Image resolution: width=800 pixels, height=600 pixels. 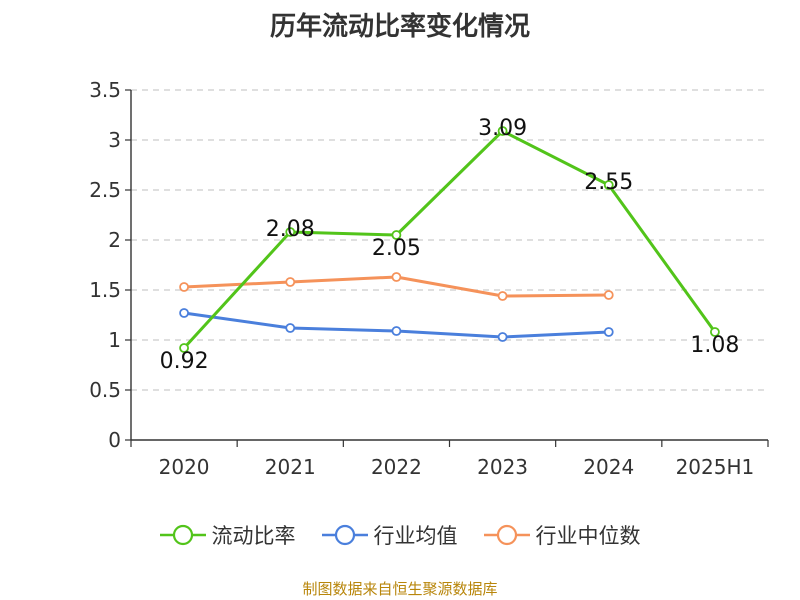 I want to click on x-tick-label: 2025H1, so click(x=715, y=467).